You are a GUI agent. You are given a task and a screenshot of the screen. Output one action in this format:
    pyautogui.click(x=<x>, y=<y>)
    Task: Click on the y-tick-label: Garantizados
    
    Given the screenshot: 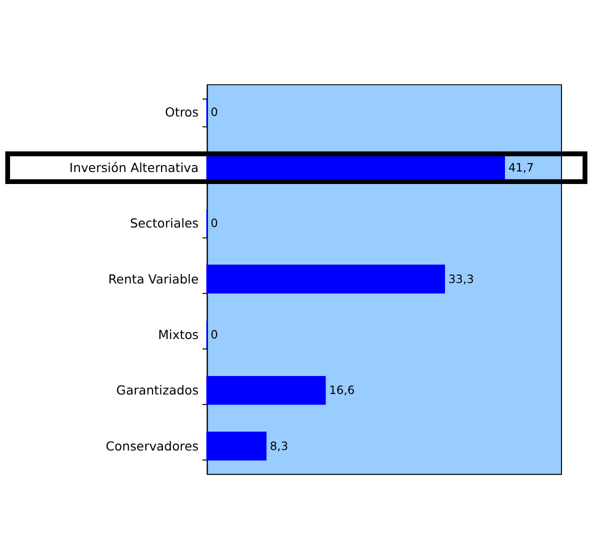 What is the action you would take?
    pyautogui.click(x=157, y=390)
    